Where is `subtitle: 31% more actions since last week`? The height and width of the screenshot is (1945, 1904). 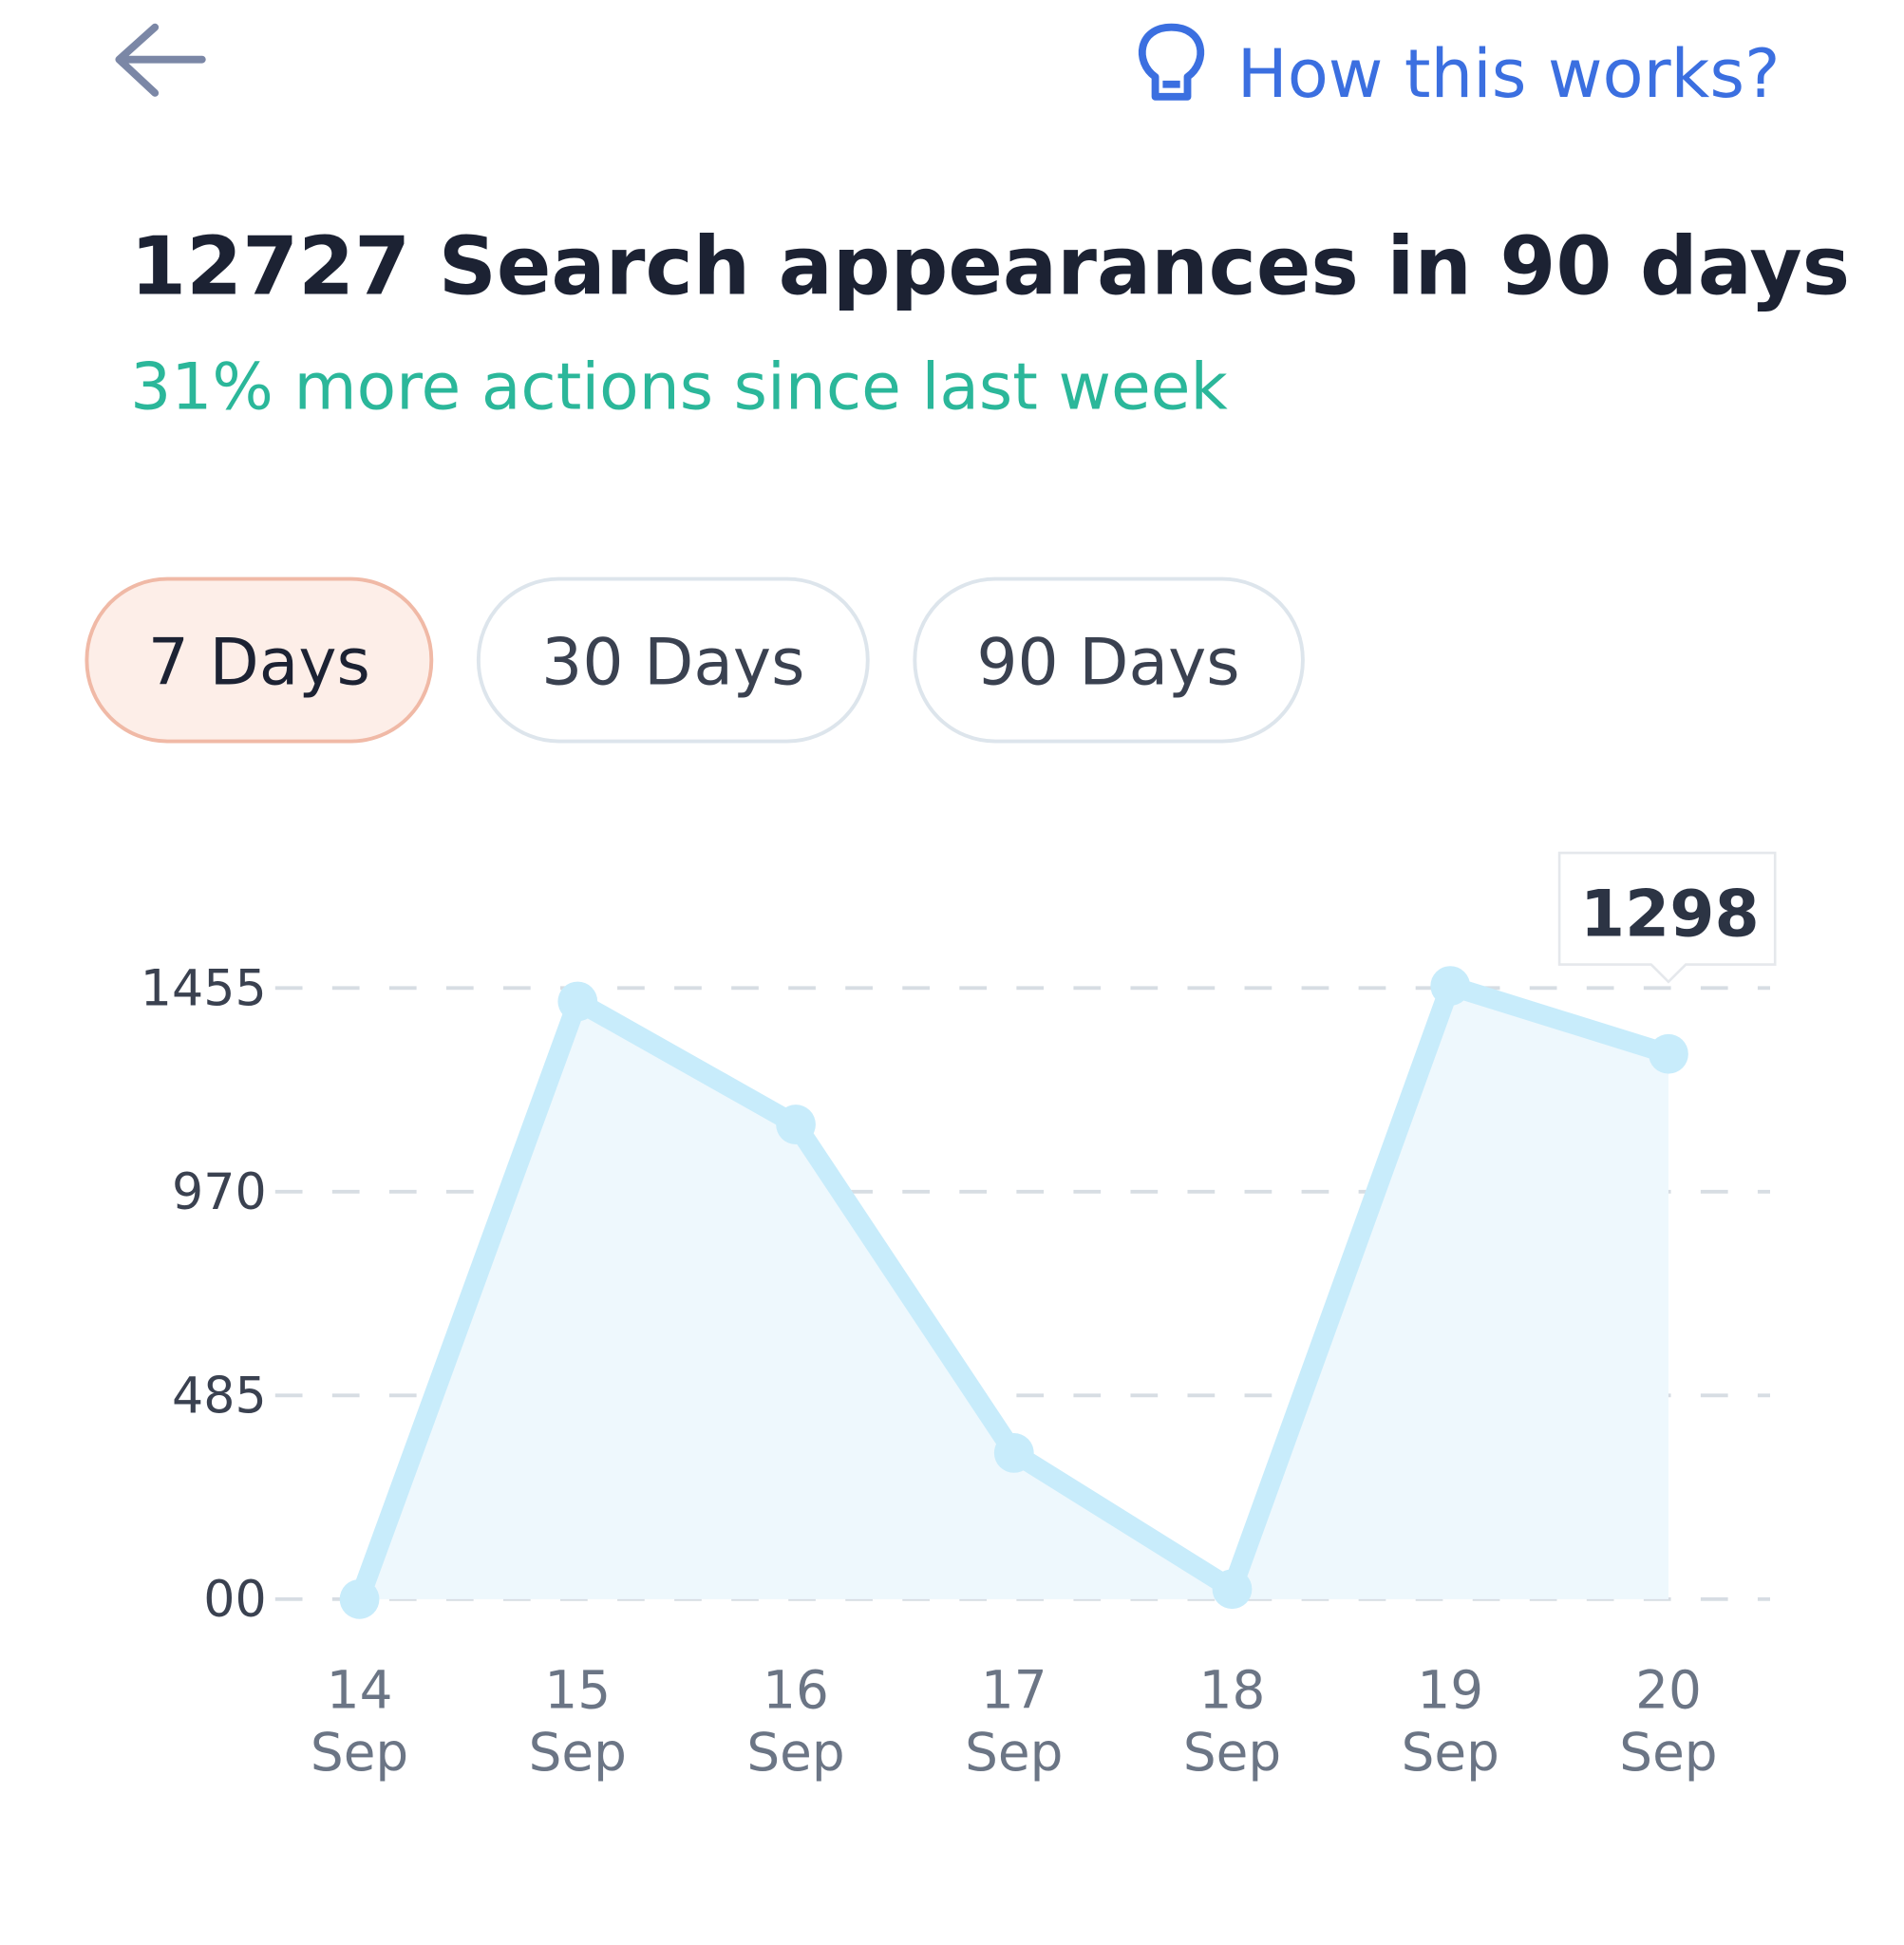 subtitle: 31% more actions since last week is located at coordinates (679, 387).